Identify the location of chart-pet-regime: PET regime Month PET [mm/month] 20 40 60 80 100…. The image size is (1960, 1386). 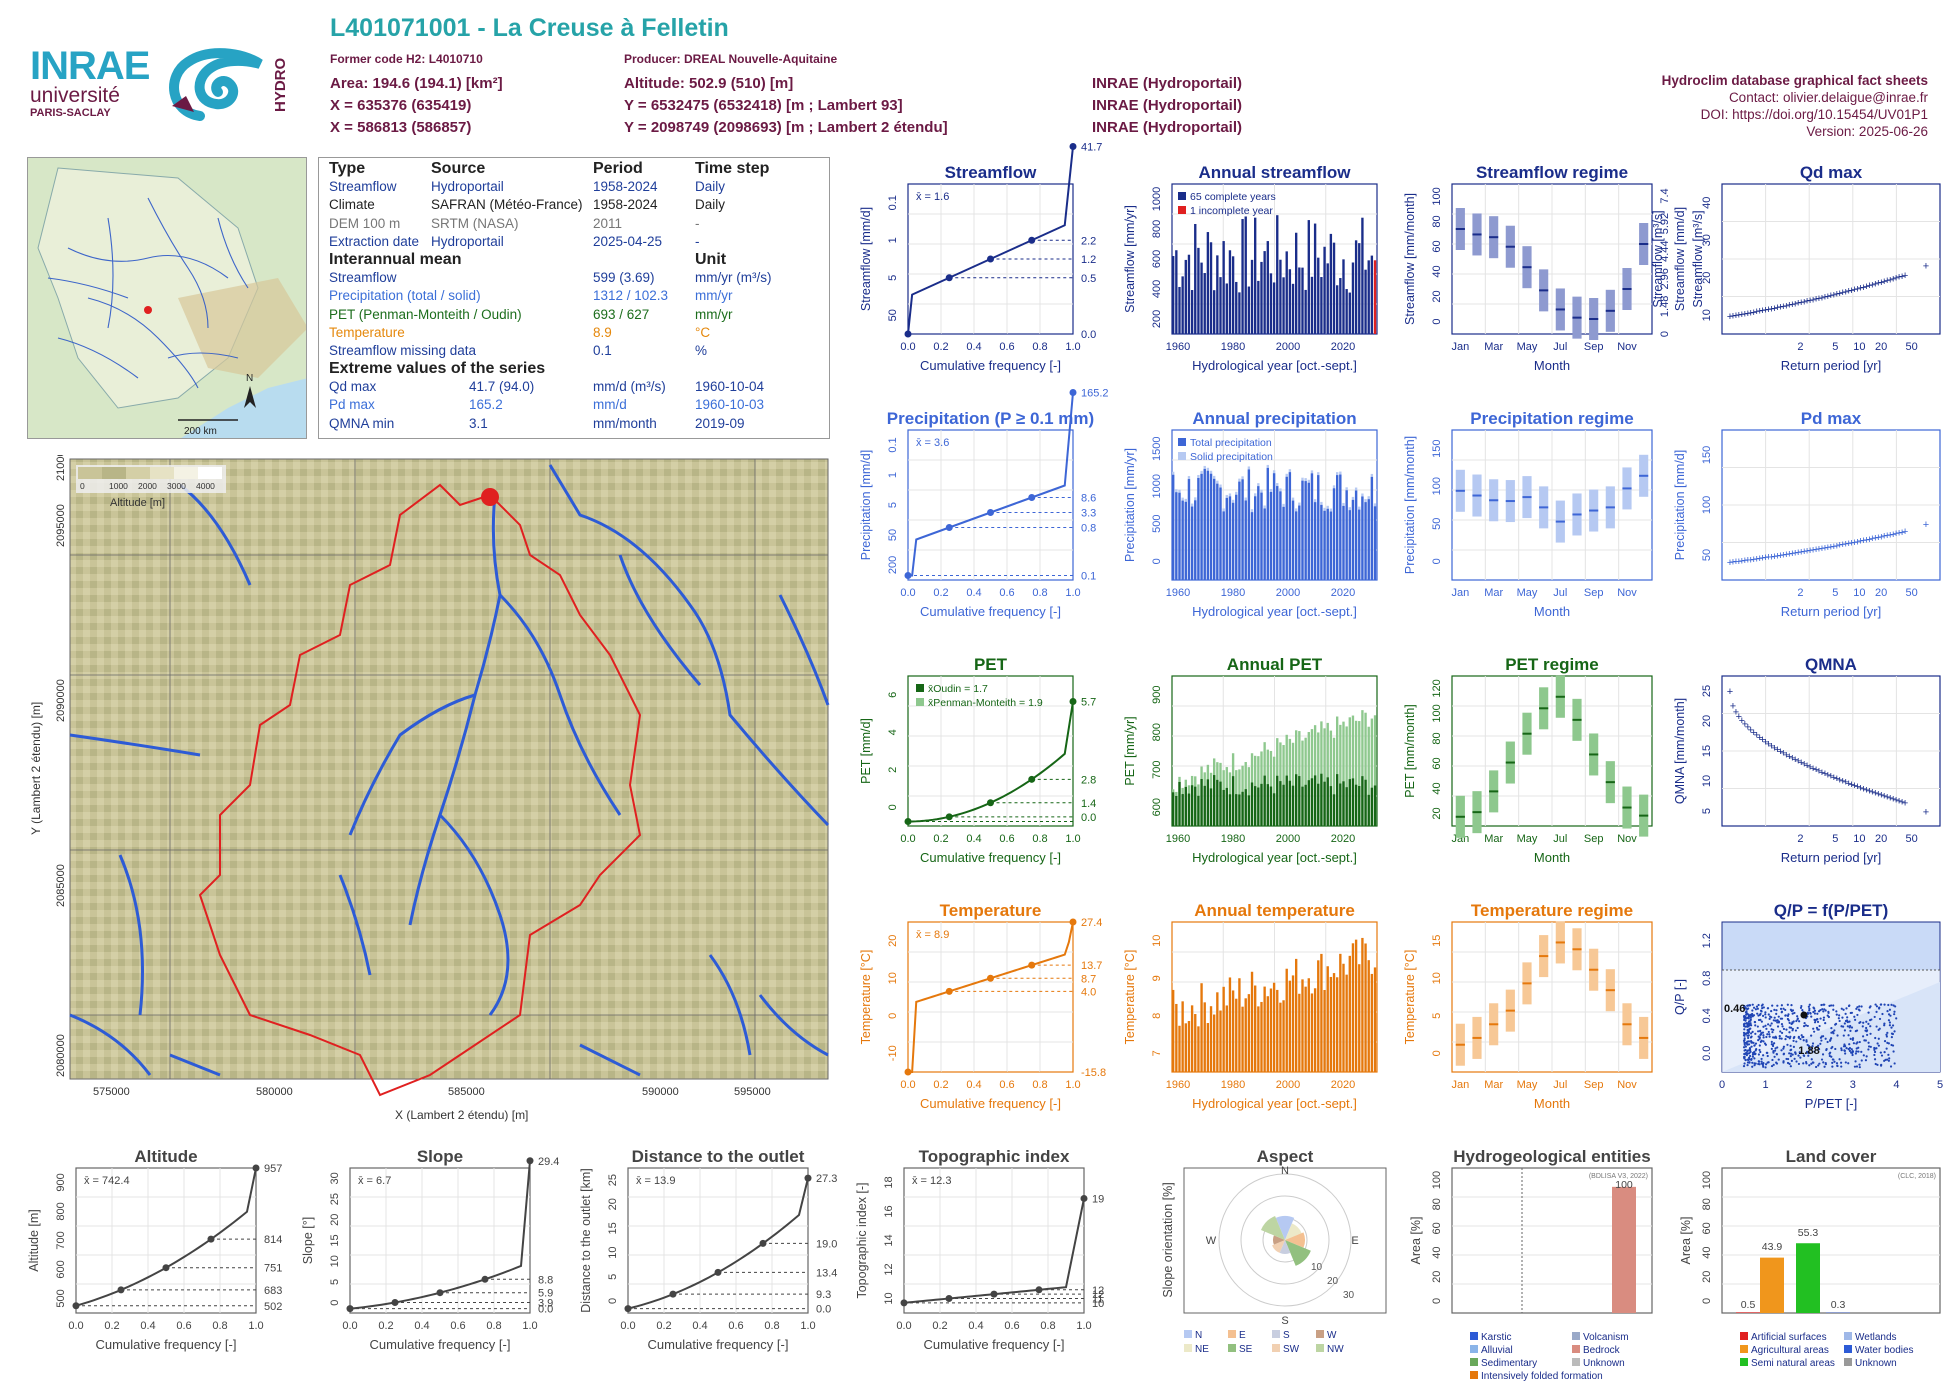
(1528, 760).